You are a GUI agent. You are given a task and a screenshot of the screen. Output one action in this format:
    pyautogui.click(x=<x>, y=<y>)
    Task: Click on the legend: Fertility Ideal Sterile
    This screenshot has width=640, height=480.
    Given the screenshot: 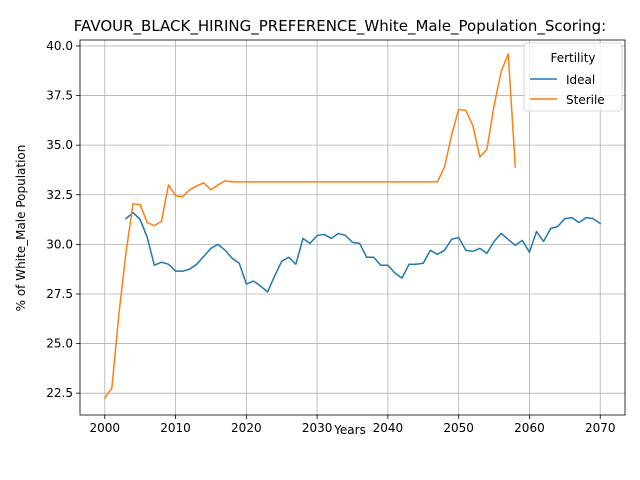 What is the action you would take?
    pyautogui.click(x=573, y=77)
    